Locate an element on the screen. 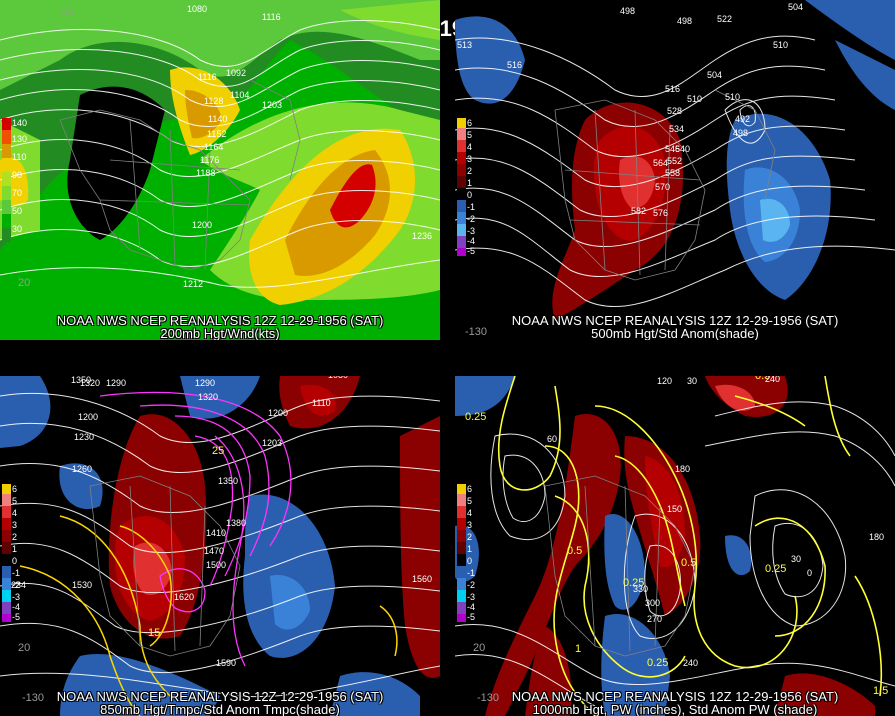  svg-text: 1234 is located at coordinates (16, 585).